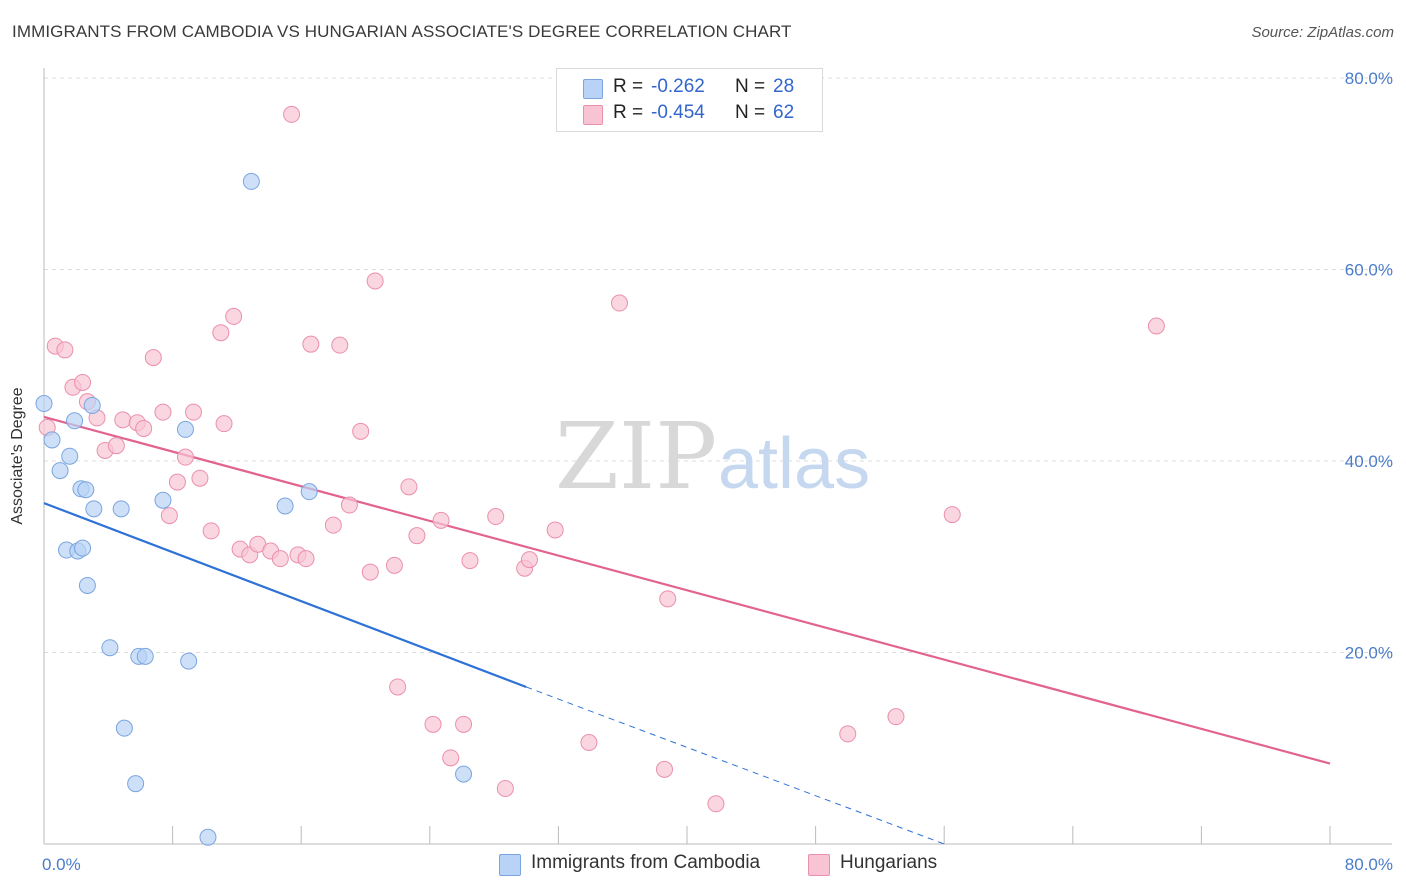 The image size is (1406, 892). Describe the element at coordinates (794, 464) in the screenshot. I see `watermark-atlas: atlas` at that location.